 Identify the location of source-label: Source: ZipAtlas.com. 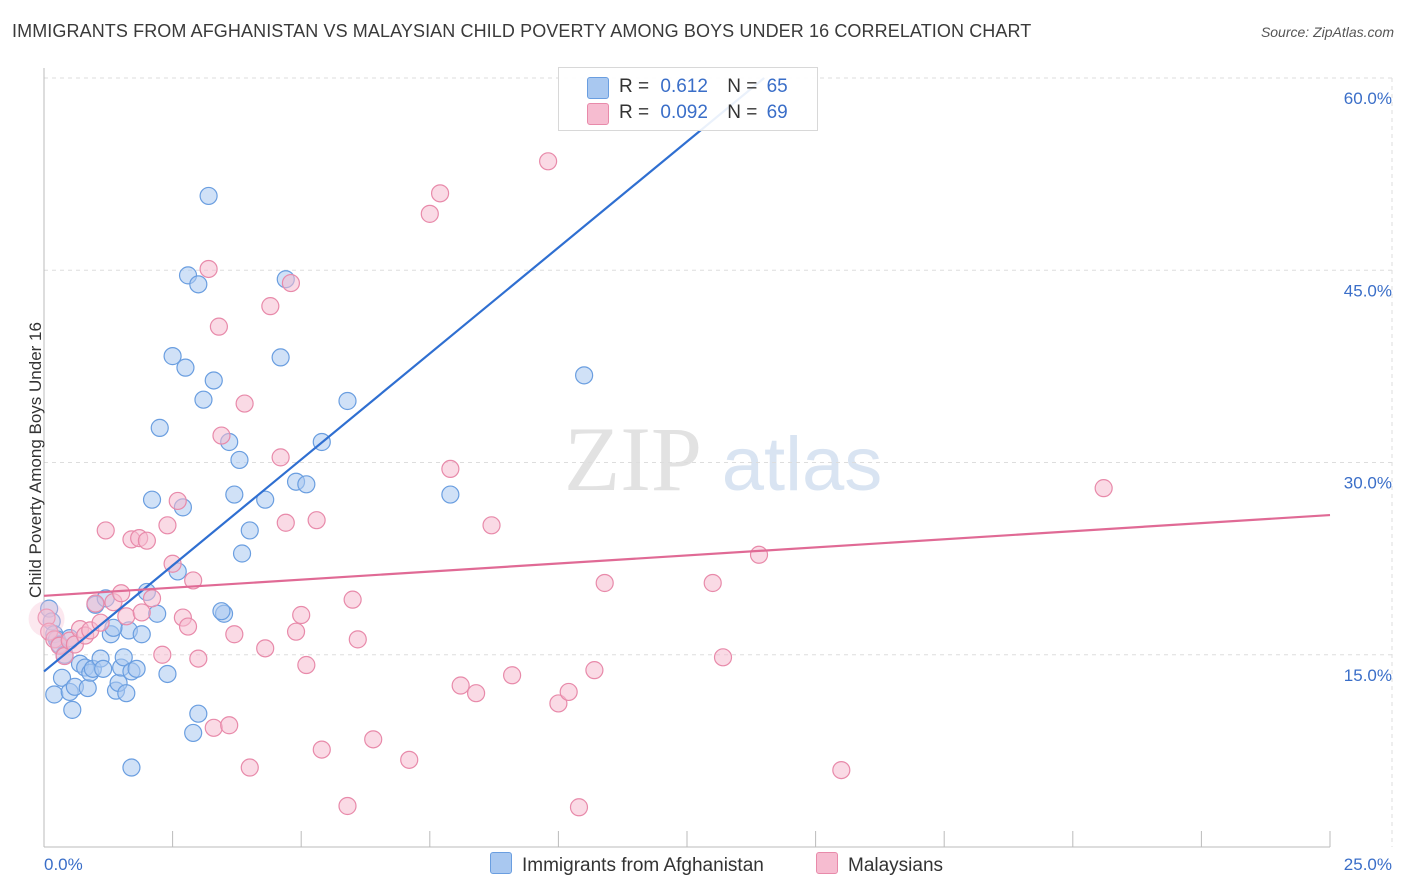
(1327, 32).